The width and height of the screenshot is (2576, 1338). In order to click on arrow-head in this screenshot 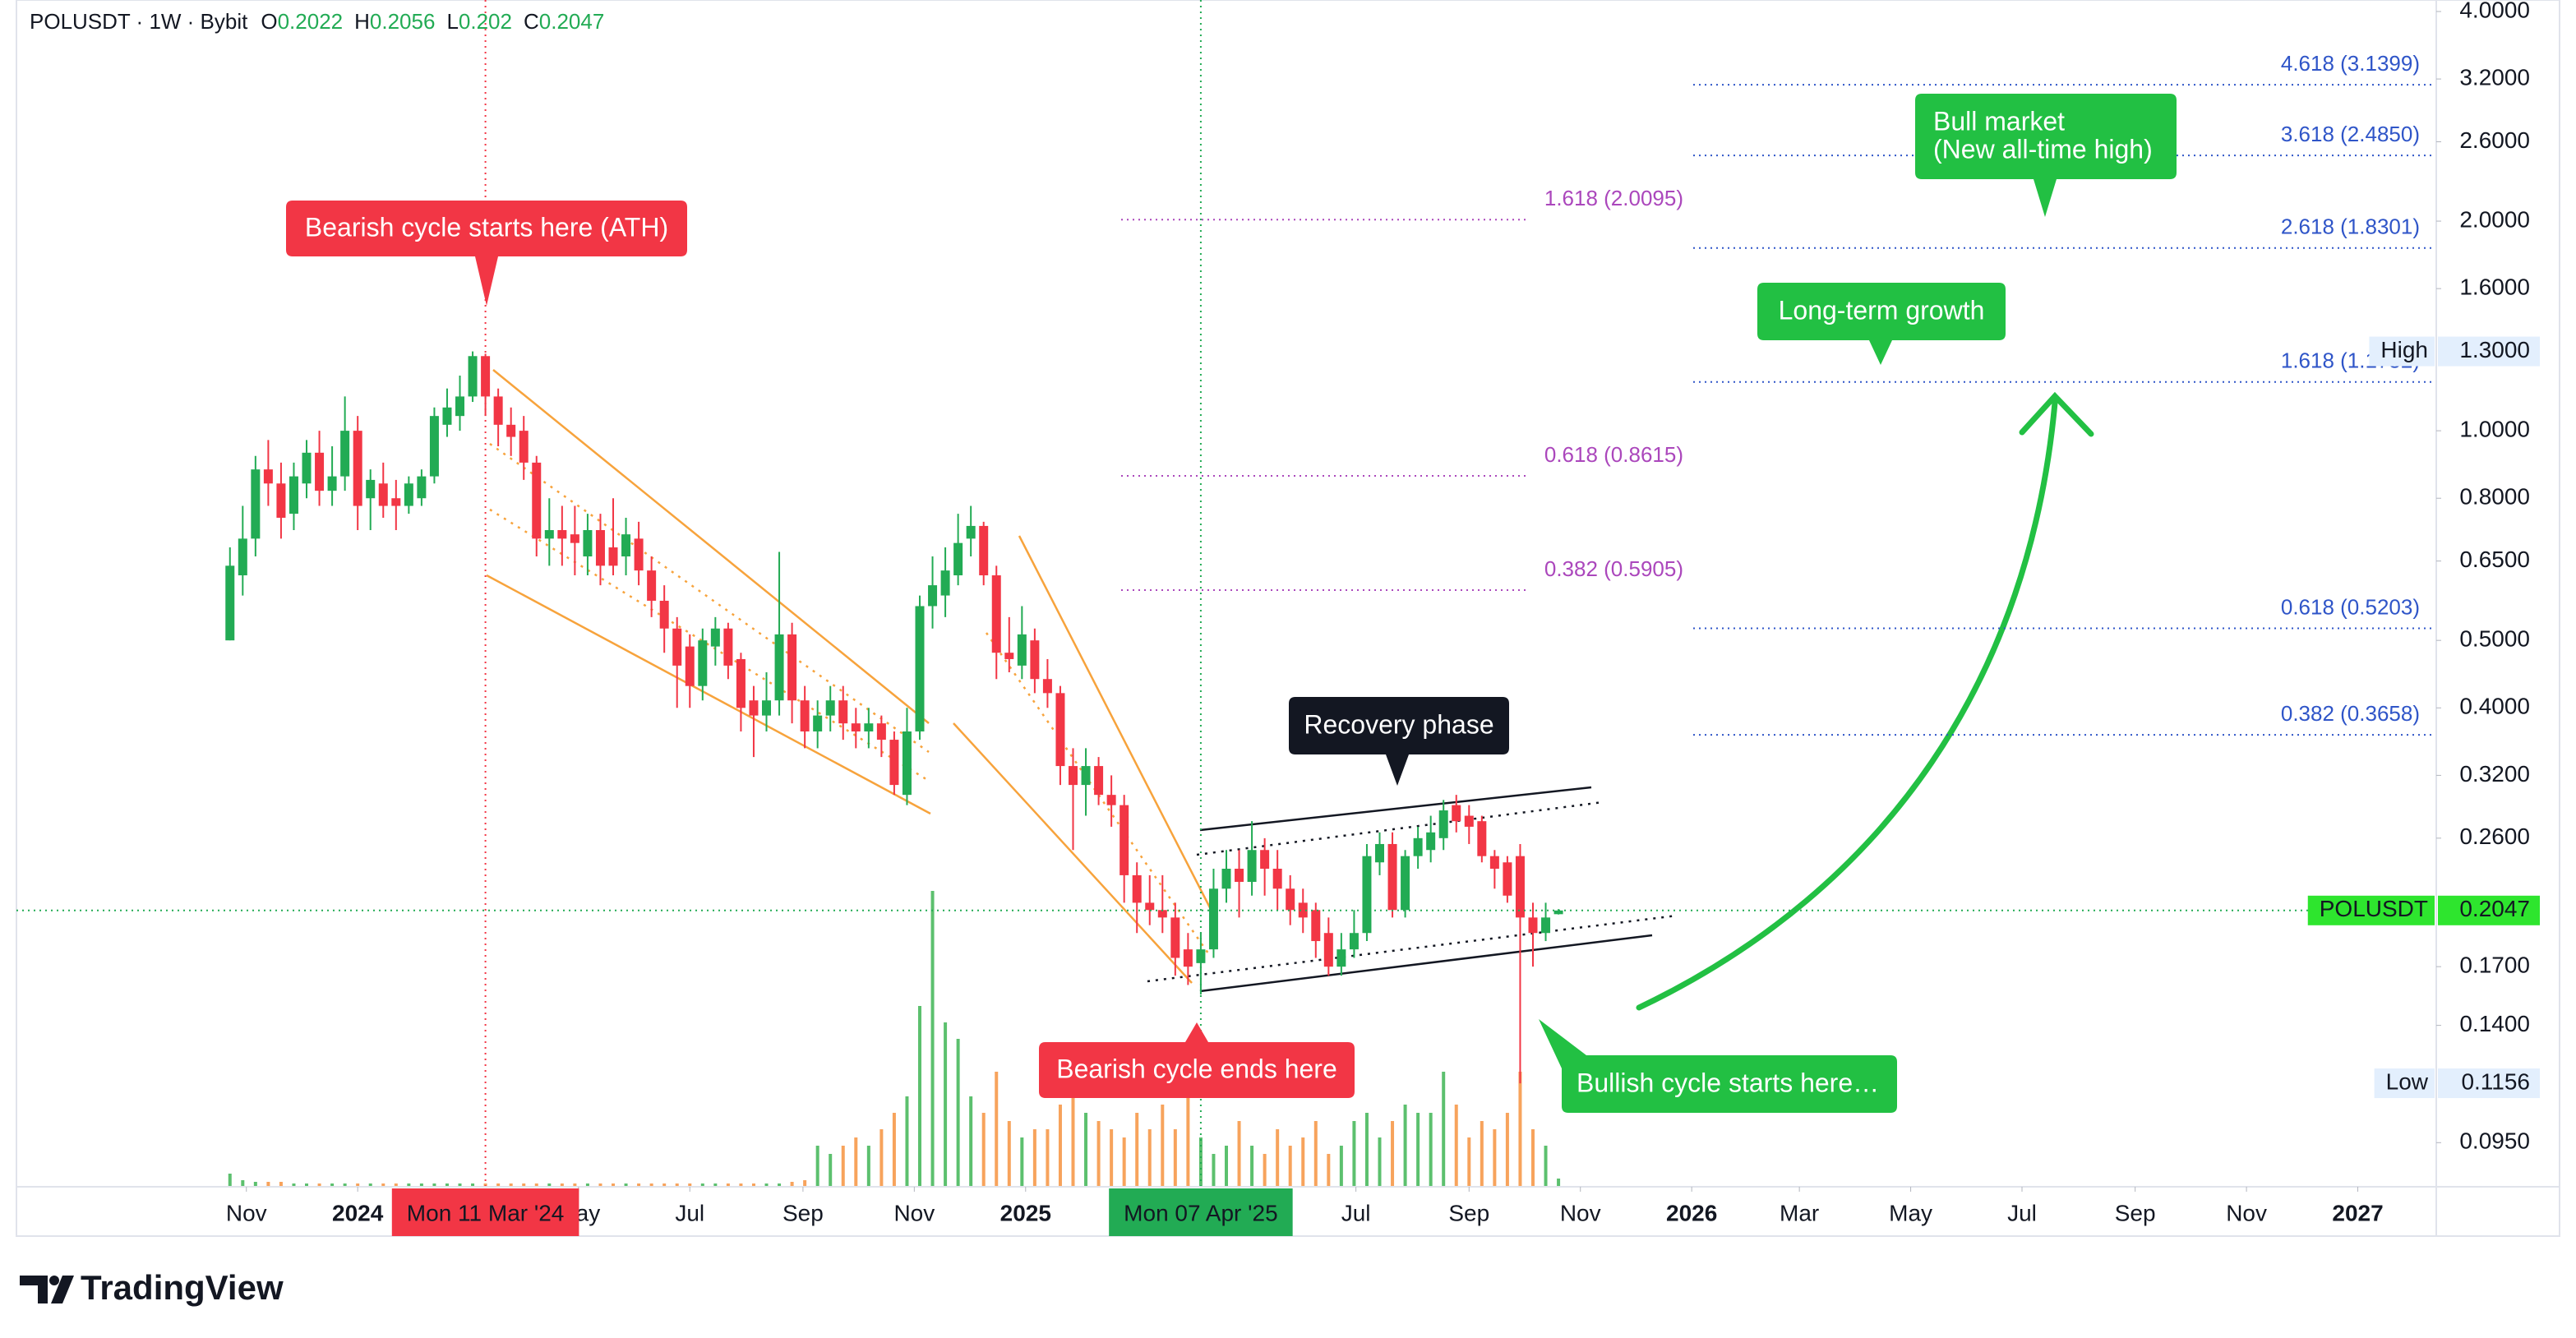, I will do `click(2056, 414)`.